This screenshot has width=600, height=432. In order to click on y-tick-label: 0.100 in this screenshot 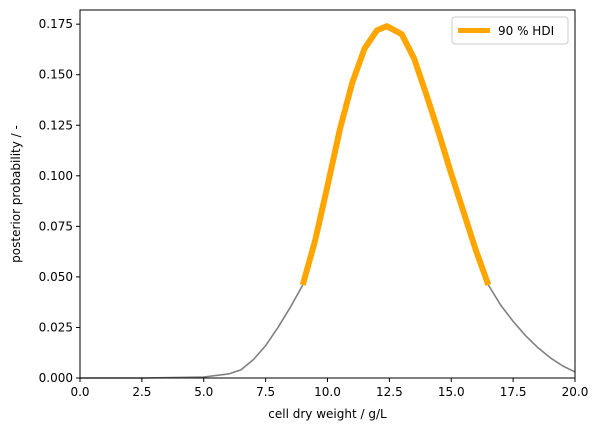, I will do `click(56, 176)`.